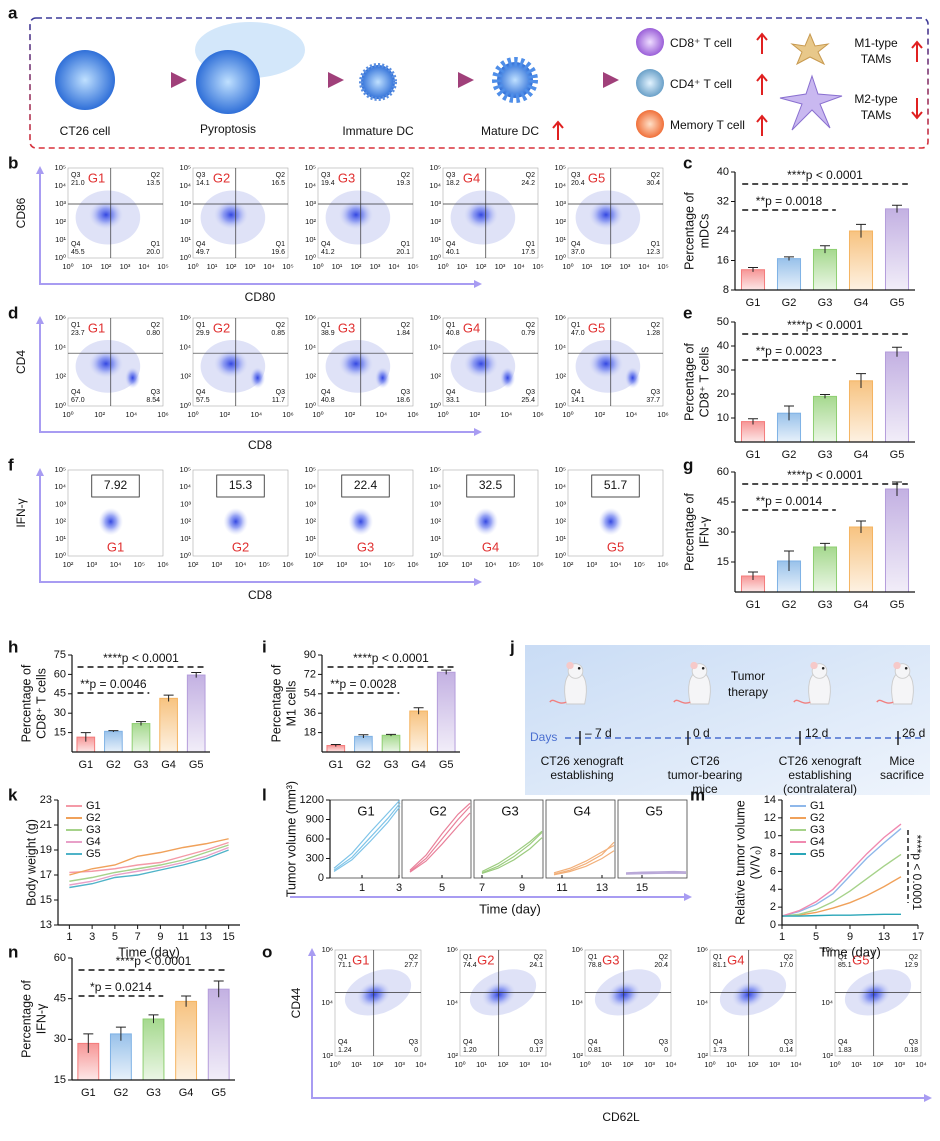 The height and width of the screenshot is (1141, 940). I want to click on y-tick-label: 8, so click(726, 290).